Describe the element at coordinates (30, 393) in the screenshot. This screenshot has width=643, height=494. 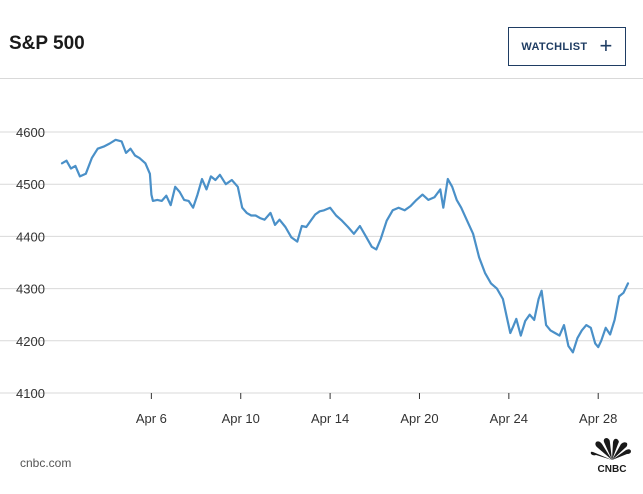
I see `y-tick-label: 4100` at that location.